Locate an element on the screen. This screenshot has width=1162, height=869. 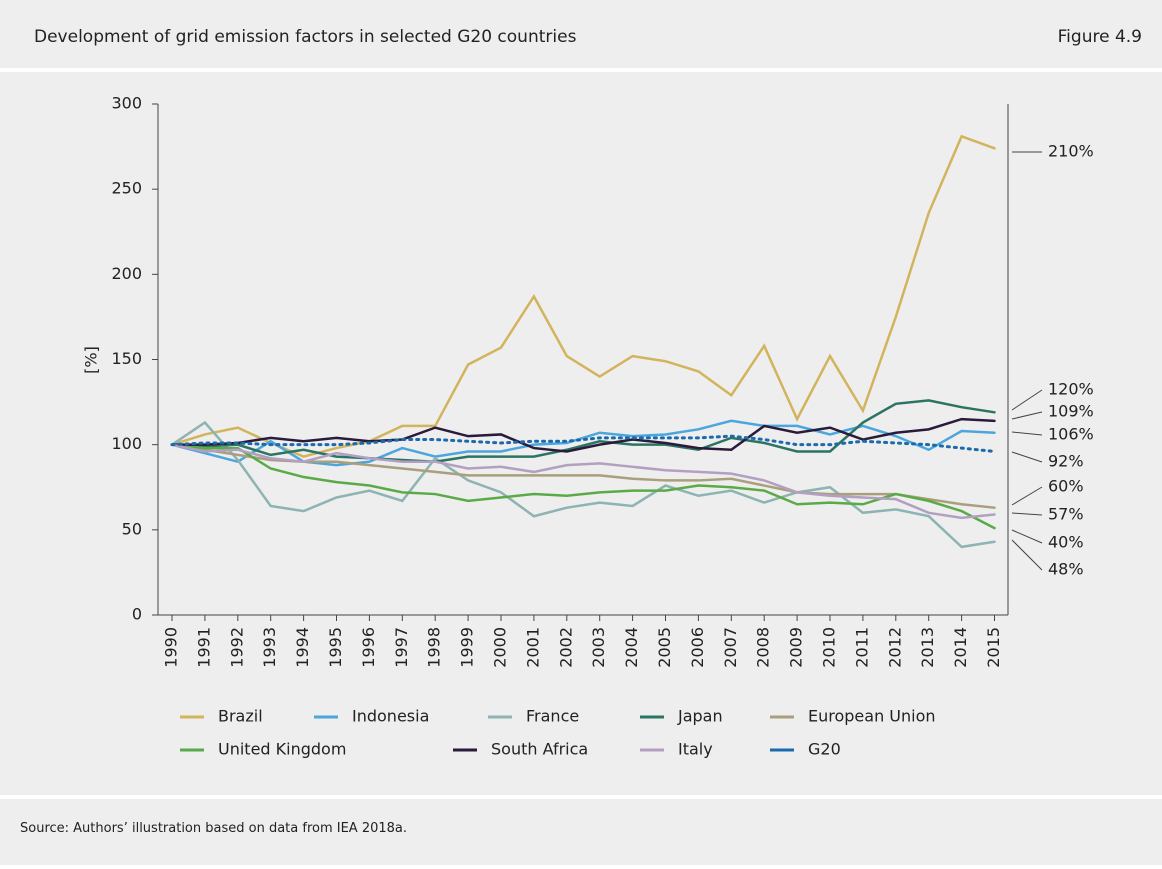
x-tick-label: 2011 is located at coordinates (861, 647).